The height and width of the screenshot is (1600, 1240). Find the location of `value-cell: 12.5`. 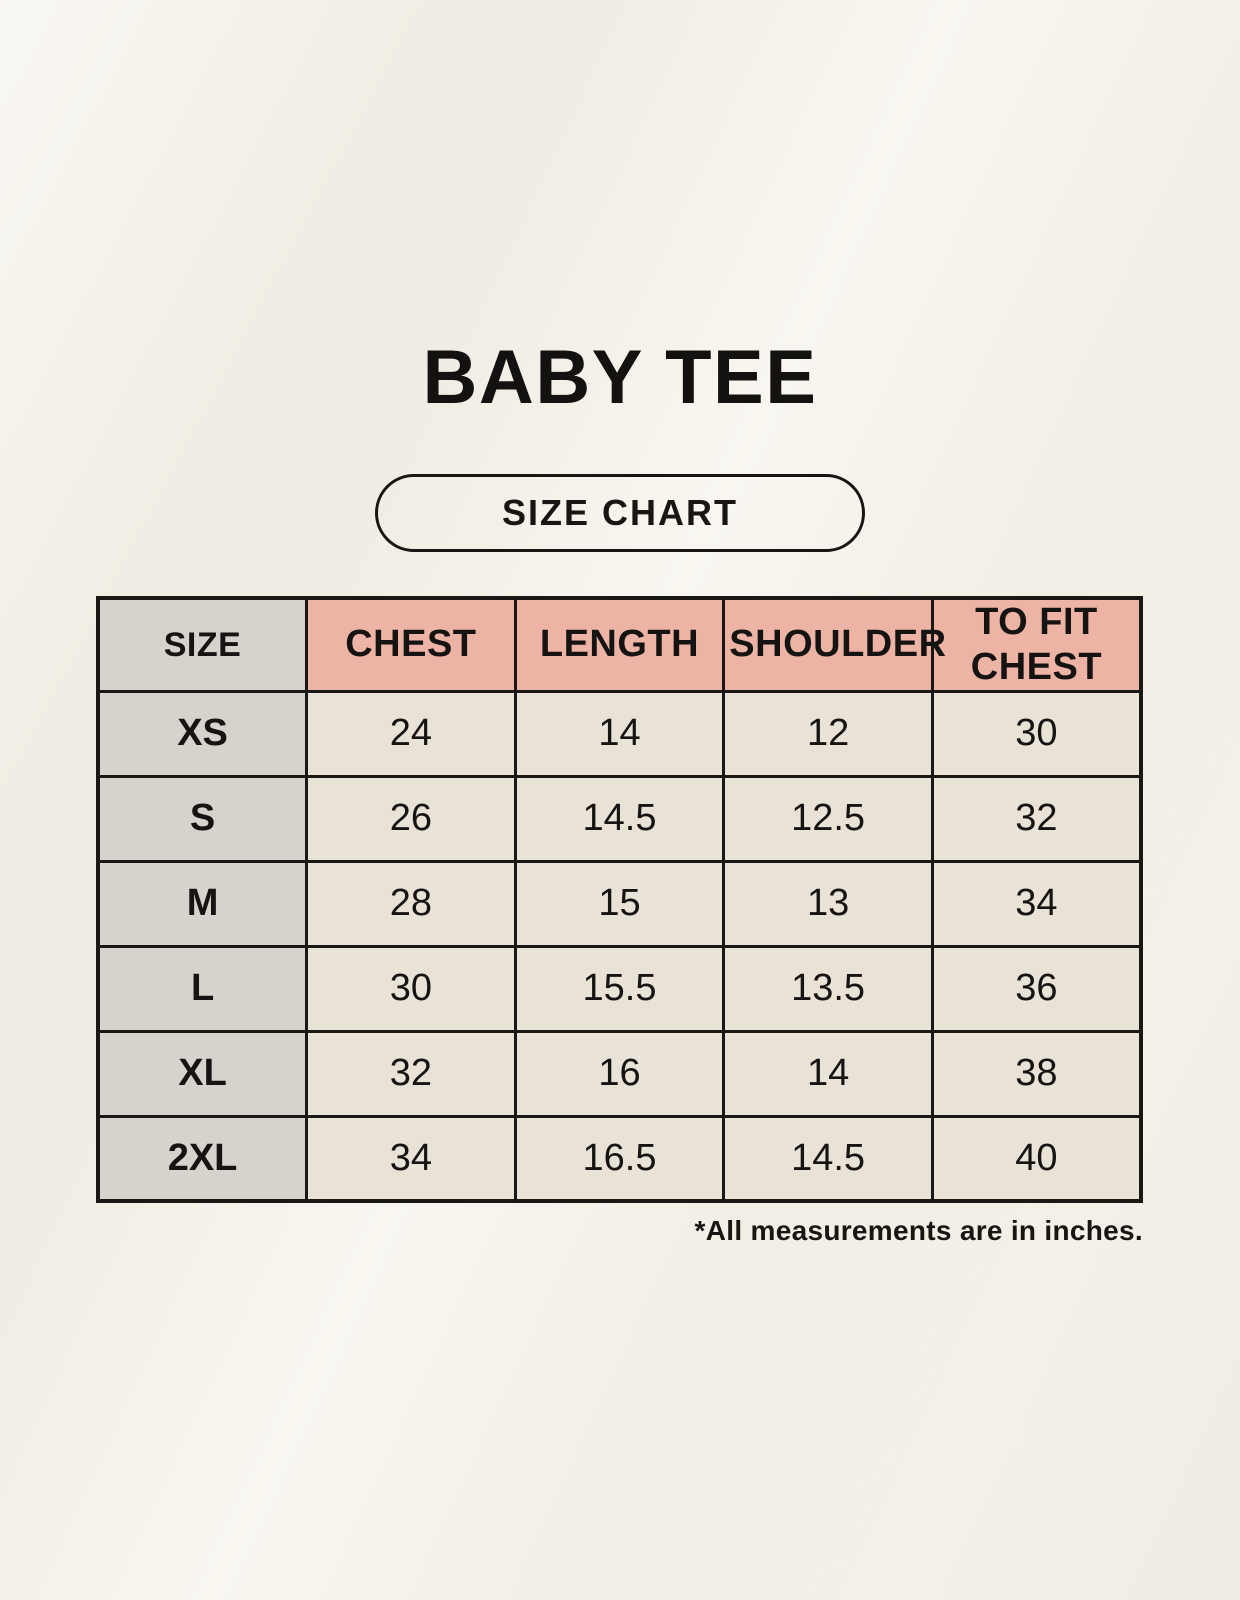

value-cell: 12.5 is located at coordinates (828, 818).